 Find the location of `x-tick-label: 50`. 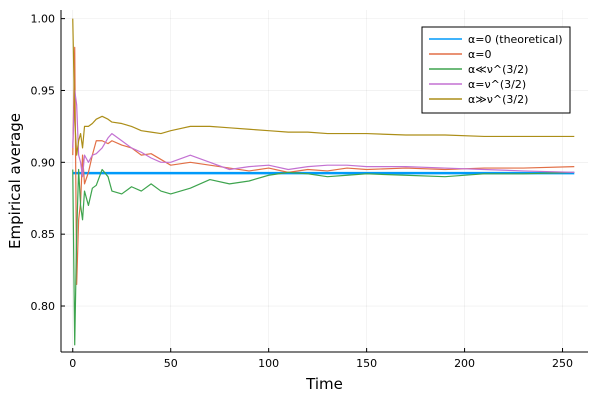

x-tick-label: 50 is located at coordinates (171, 363).